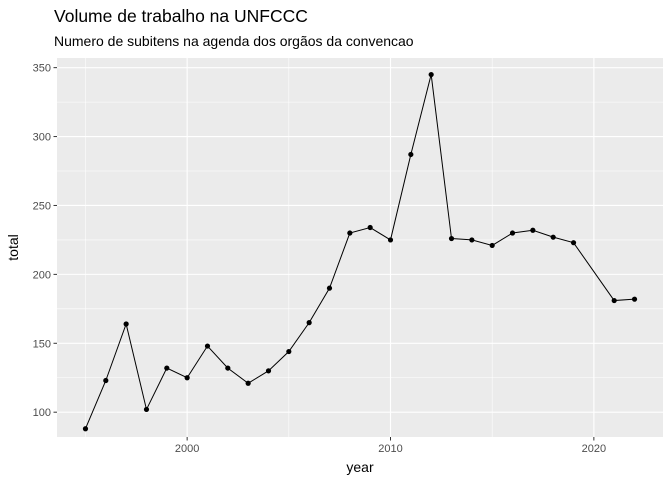  I want to click on y-tick-label: 100, so click(42, 413).